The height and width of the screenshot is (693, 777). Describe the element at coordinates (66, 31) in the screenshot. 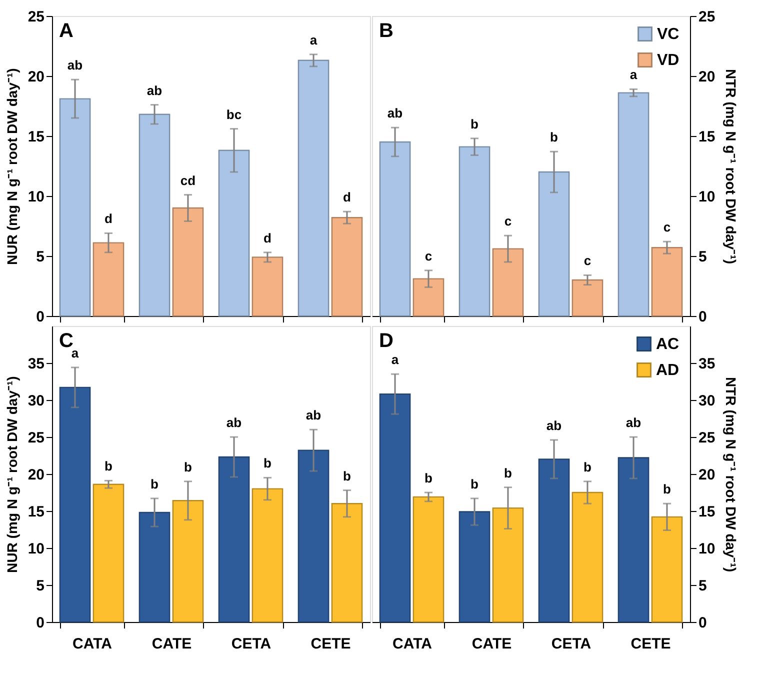

I see `annotation: A` at that location.